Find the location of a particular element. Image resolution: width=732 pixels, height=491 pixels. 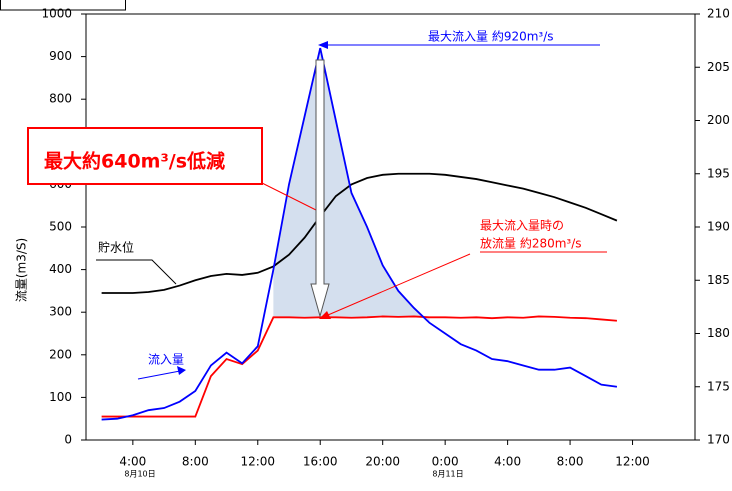

annotation: 最大約640m³/s低減 is located at coordinates (134, 161).